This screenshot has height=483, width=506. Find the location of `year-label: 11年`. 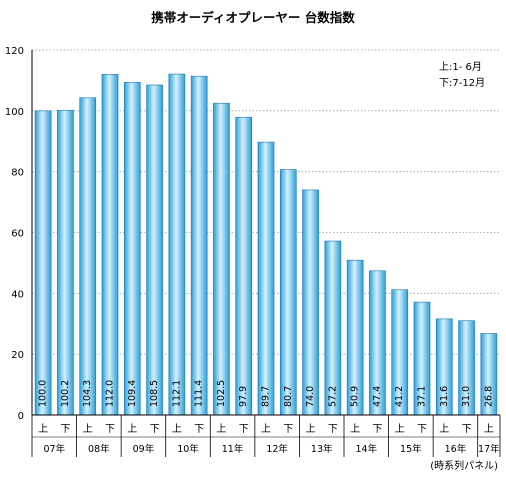

year-label: 11年 is located at coordinates (233, 449).